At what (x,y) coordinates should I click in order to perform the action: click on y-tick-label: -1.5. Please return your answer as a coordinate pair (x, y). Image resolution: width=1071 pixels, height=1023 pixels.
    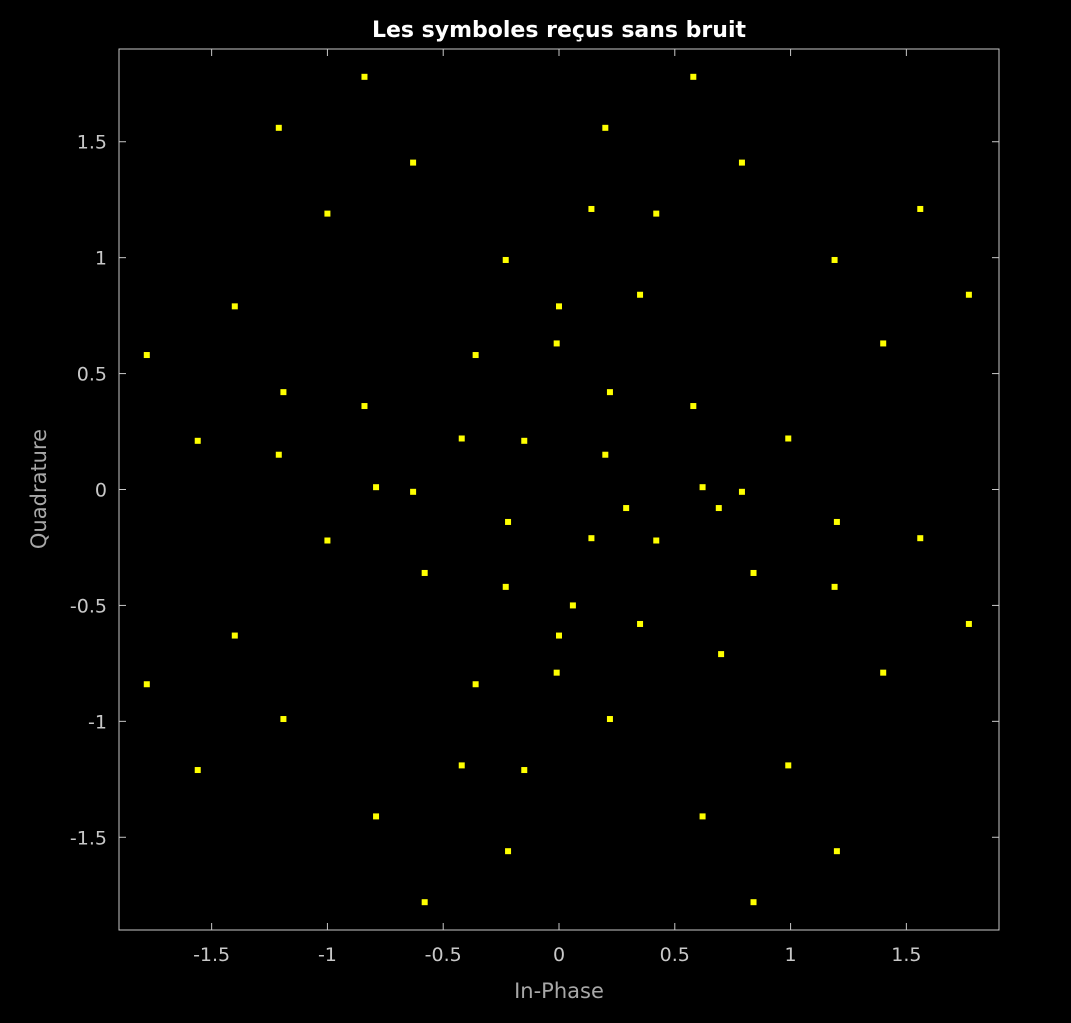
    Looking at the image, I should click on (88, 838).